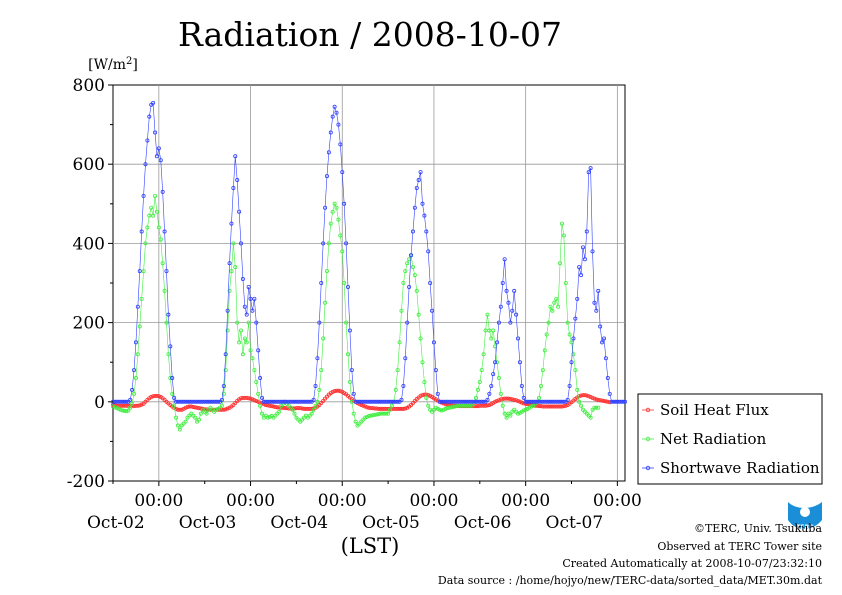  I want to click on legend-marker-icon, so click(648, 468).